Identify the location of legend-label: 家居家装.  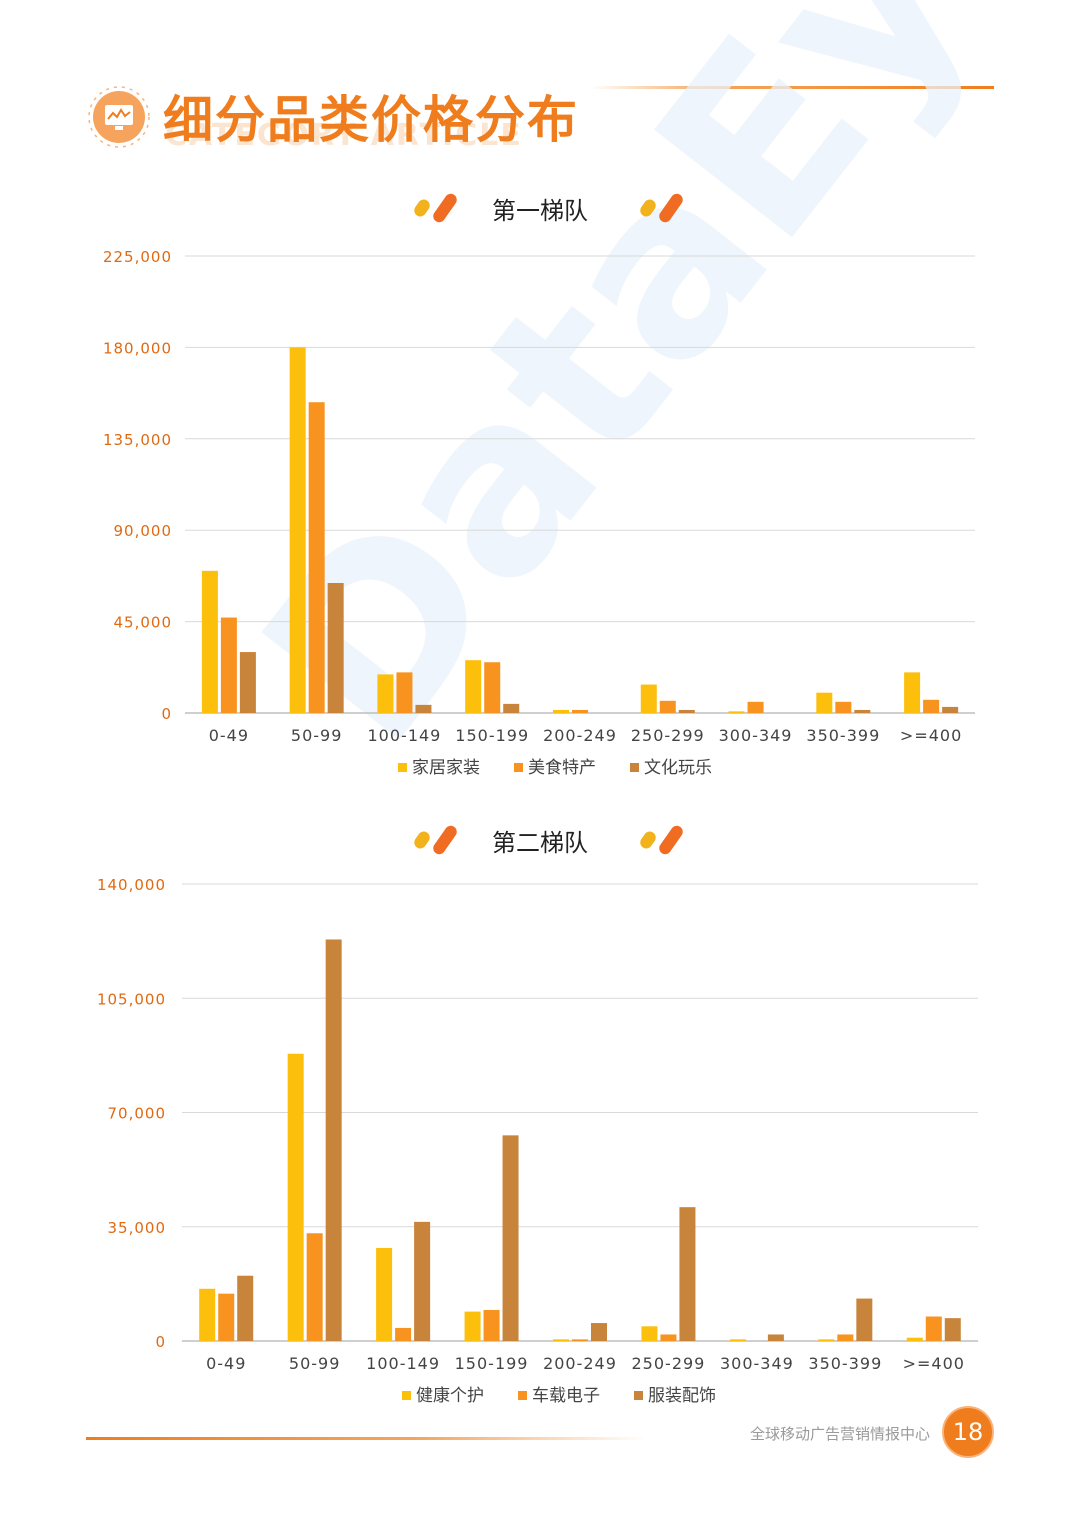
(446, 768).